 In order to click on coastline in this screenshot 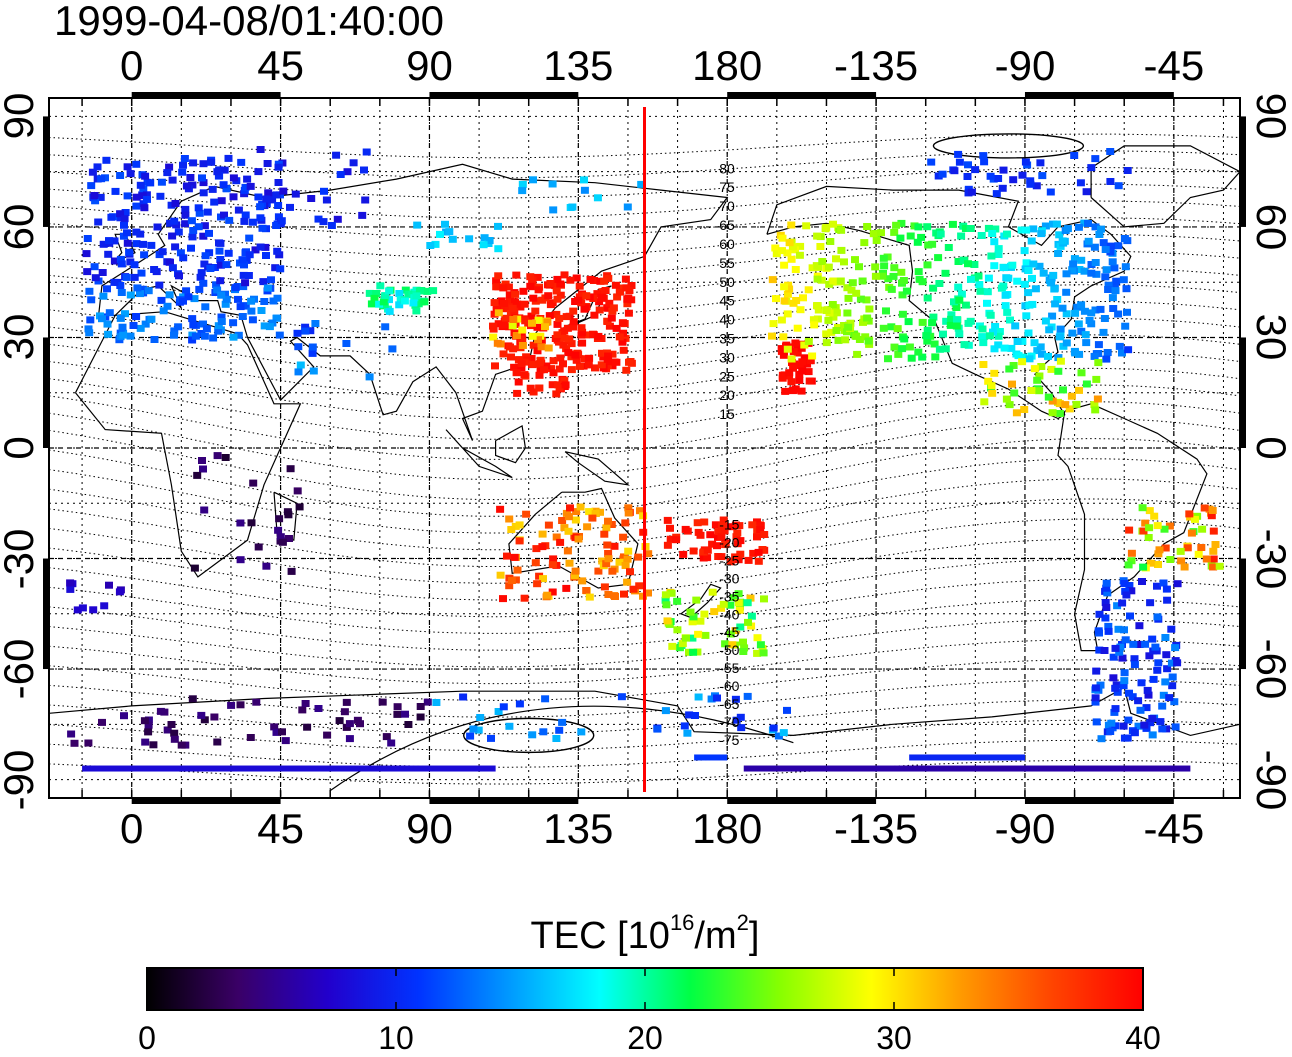, I will do `click(479, 454)`.